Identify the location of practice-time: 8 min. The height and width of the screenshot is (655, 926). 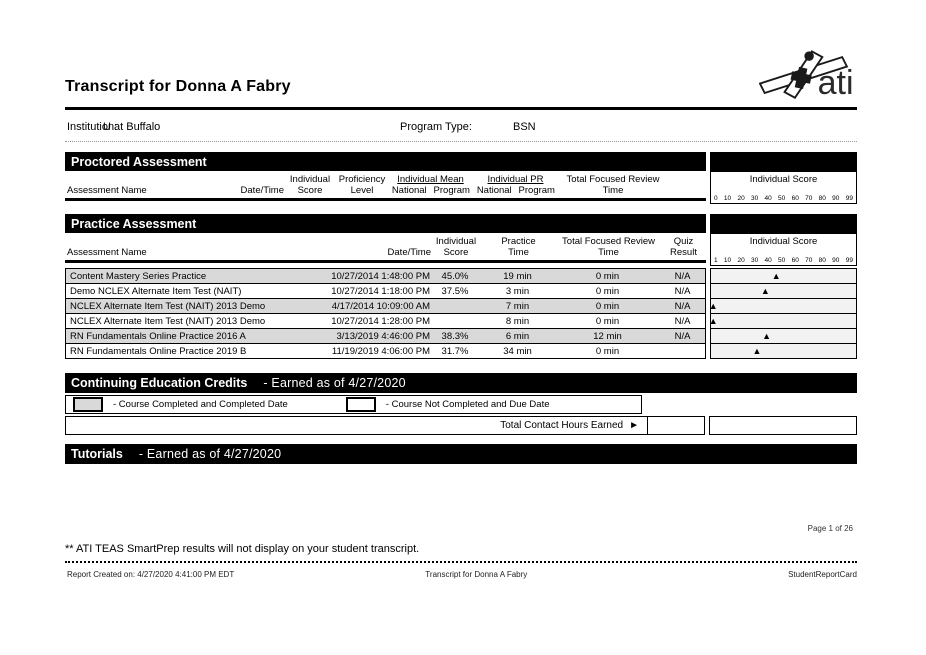
(517, 321).